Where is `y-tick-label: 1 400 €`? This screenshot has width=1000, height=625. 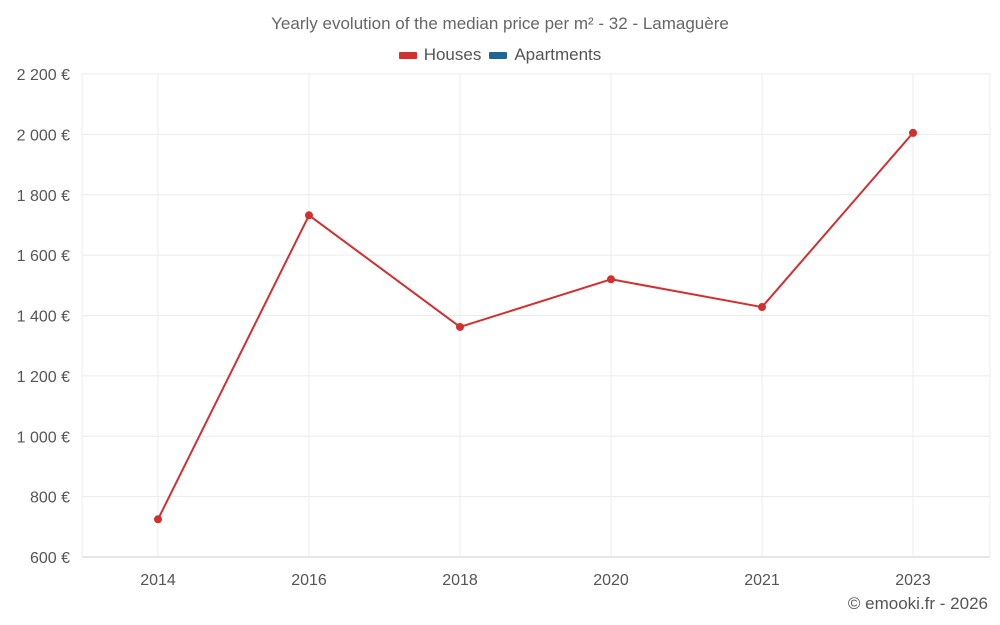 y-tick-label: 1 400 € is located at coordinates (43, 317).